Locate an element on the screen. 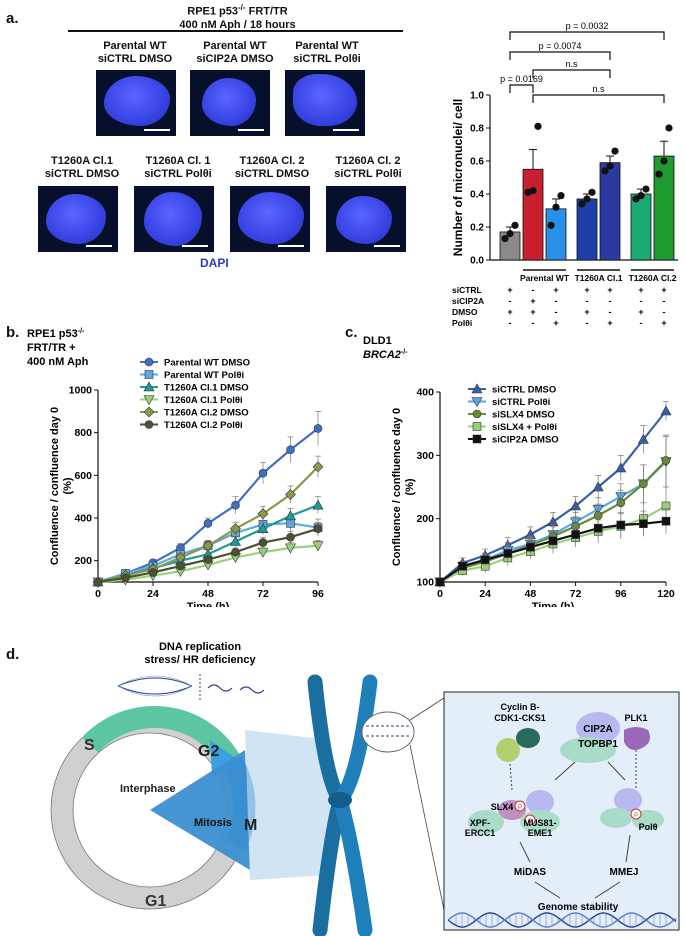  dna-helix-icon is located at coordinates (562, 920).